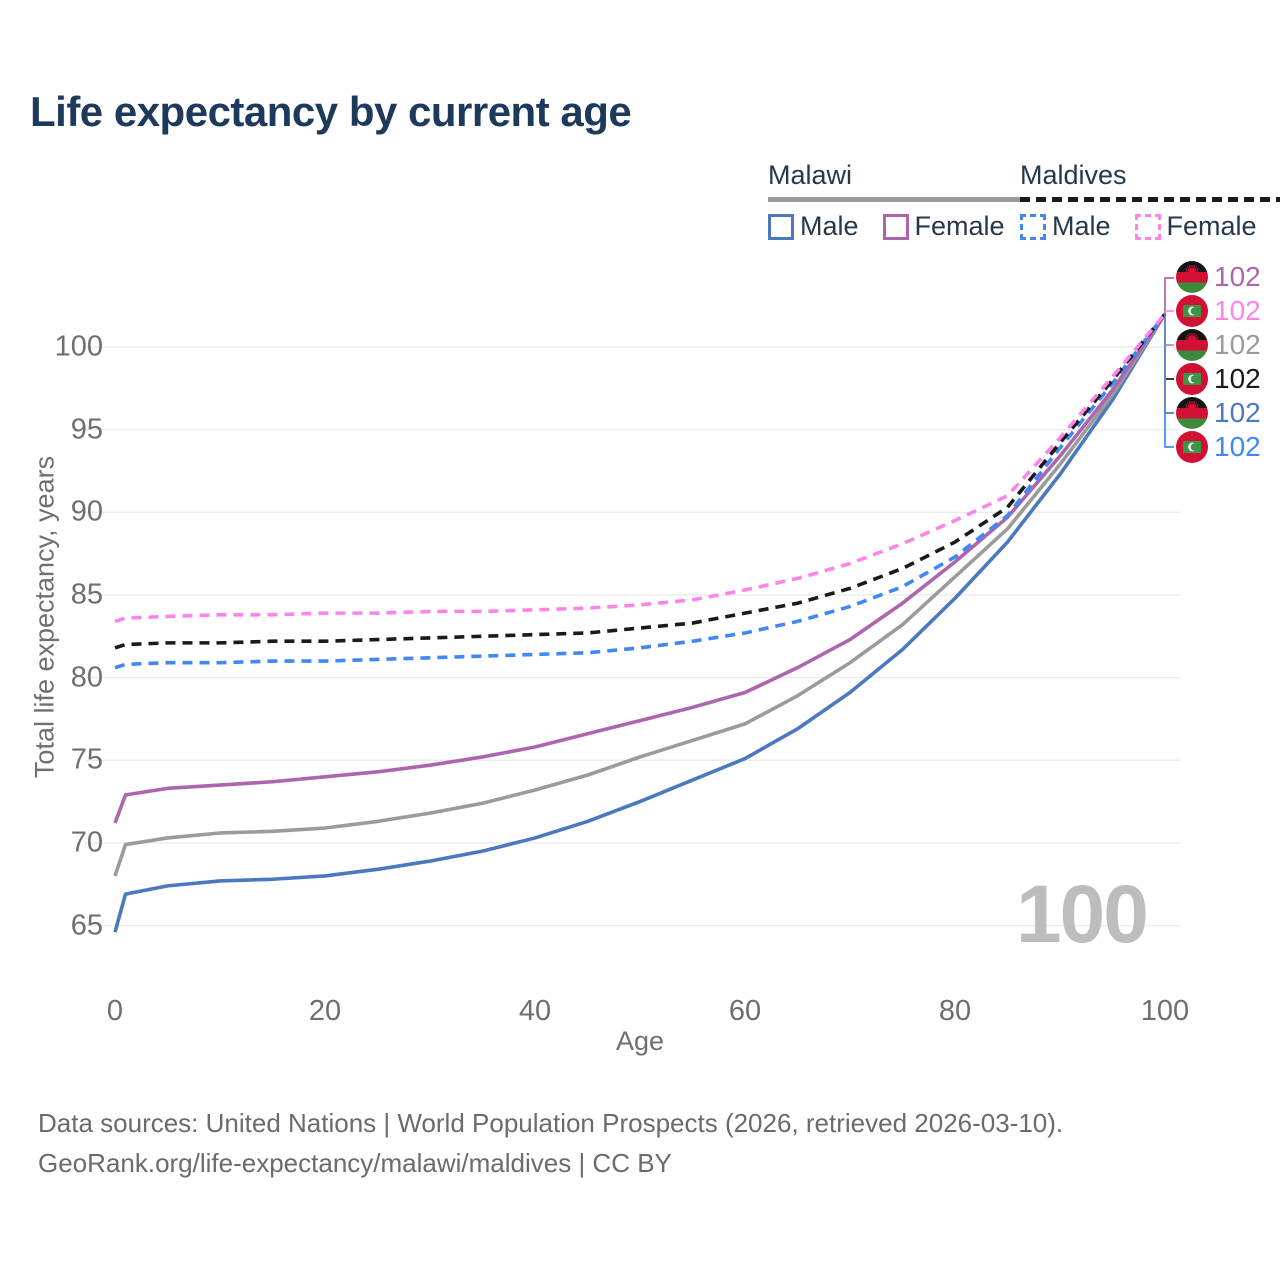 The image size is (1280, 1280). What do you see at coordinates (1033, 226) in the screenshot?
I see `maldives-male-swatch-icon` at bounding box center [1033, 226].